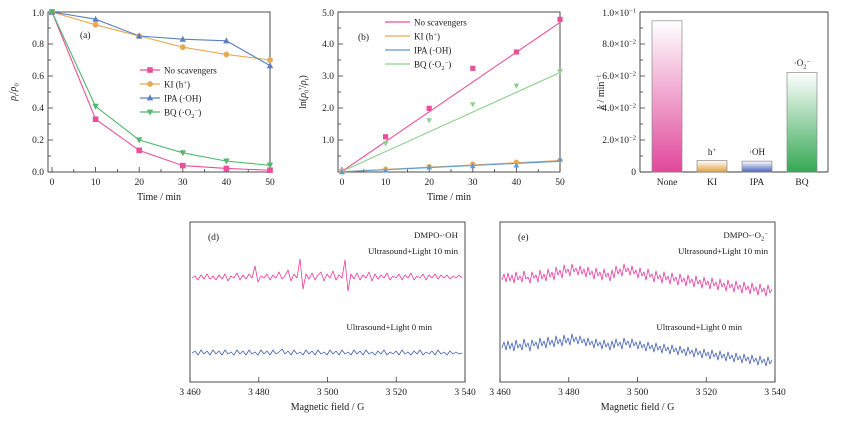 This screenshot has width=855, height=427. What do you see at coordinates (802, 122) in the screenshot?
I see `bar-bq` at bounding box center [802, 122].